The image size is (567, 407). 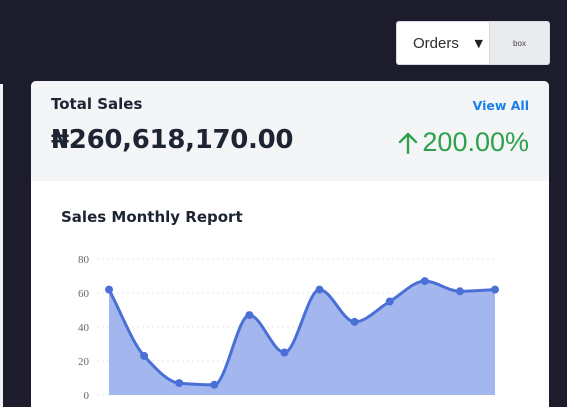 I want to click on orders-select-value: Orders, so click(x=436, y=43).